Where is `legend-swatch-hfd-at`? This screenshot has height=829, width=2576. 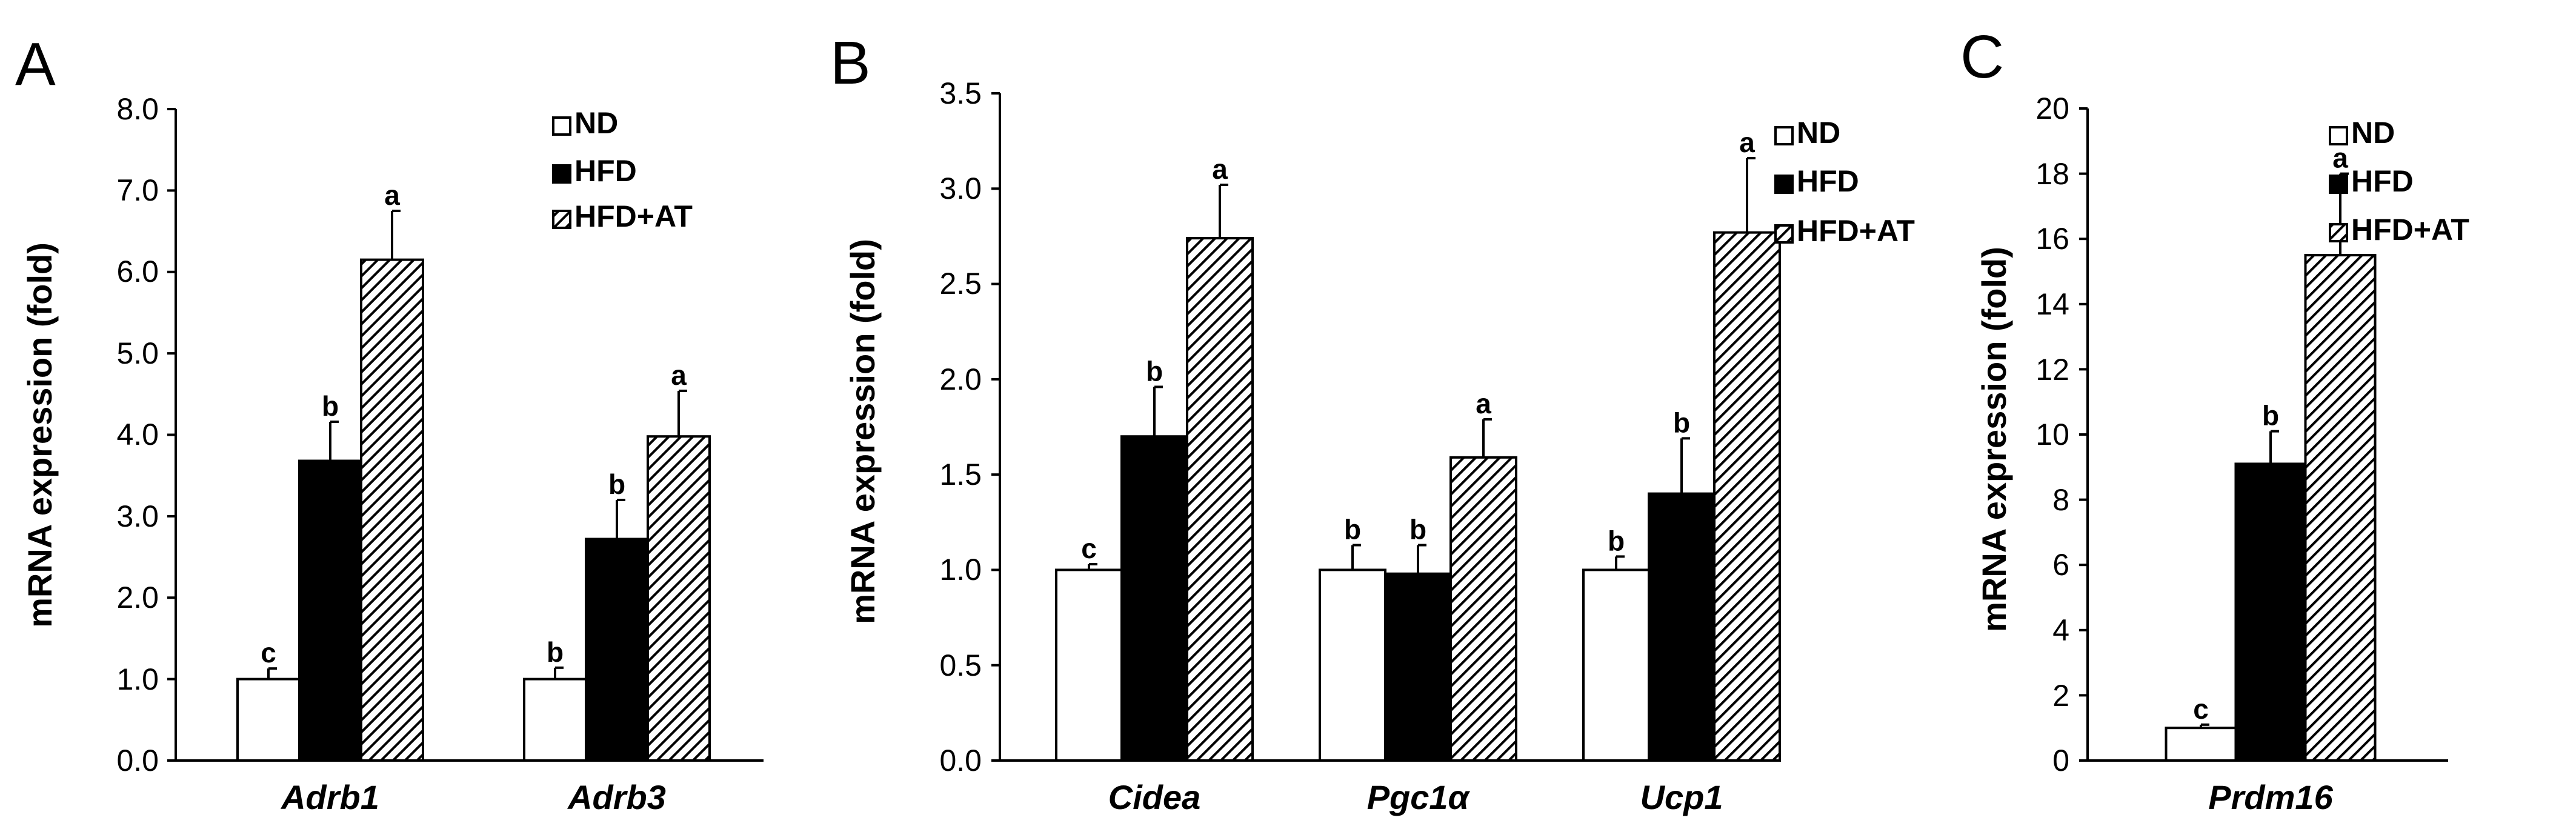
legend-swatch-hfd-at is located at coordinates (1784, 234).